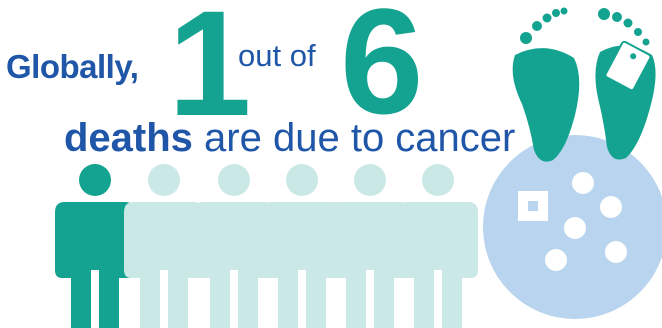  What do you see at coordinates (628, 66) in the screenshot?
I see `toe-tag-icon` at bounding box center [628, 66].